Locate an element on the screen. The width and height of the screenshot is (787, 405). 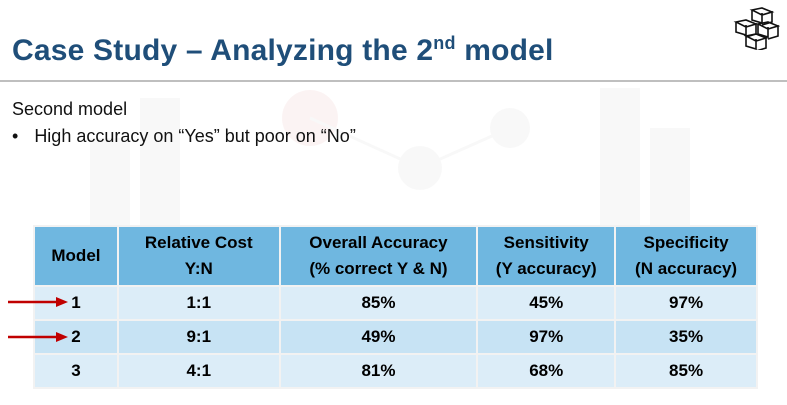
table-row: 2 9:1 49% 97% 35% is located at coordinates (395, 337).